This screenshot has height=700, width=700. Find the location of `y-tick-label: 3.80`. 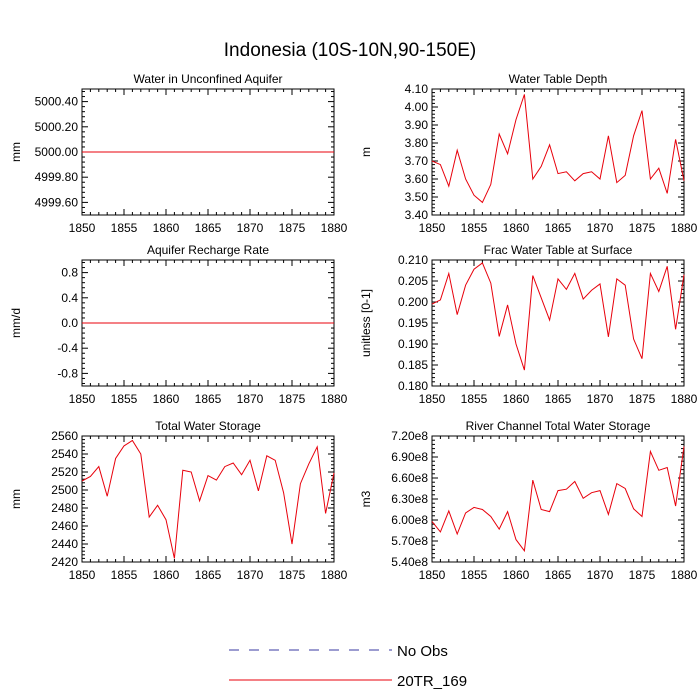

y-tick-label: 3.80 is located at coordinates (417, 143).